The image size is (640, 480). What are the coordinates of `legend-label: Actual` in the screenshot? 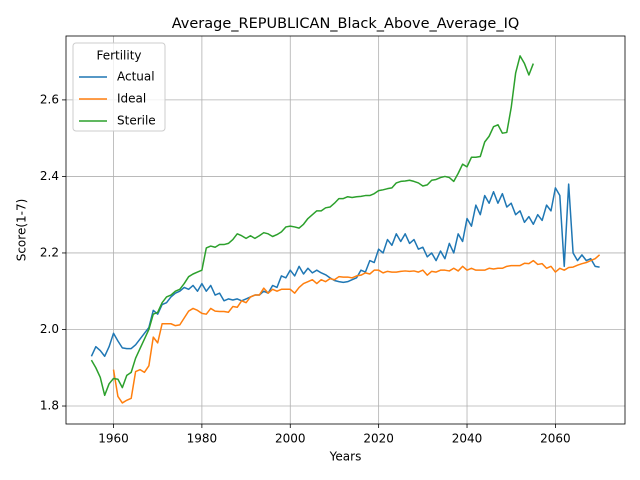 It's located at (136, 77).